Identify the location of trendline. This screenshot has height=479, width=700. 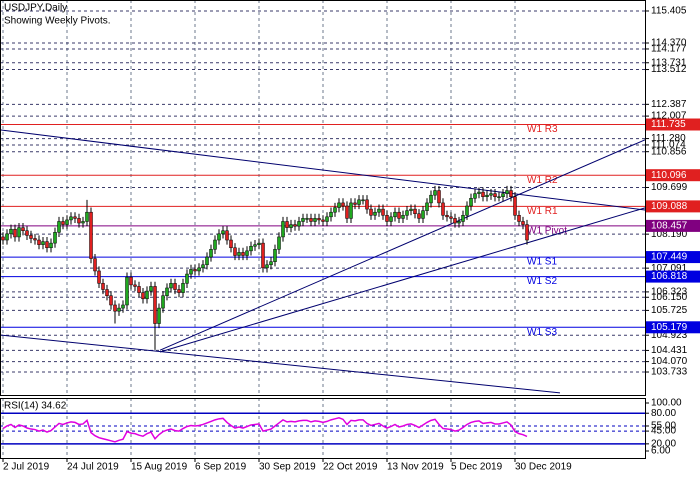
(280, 364).